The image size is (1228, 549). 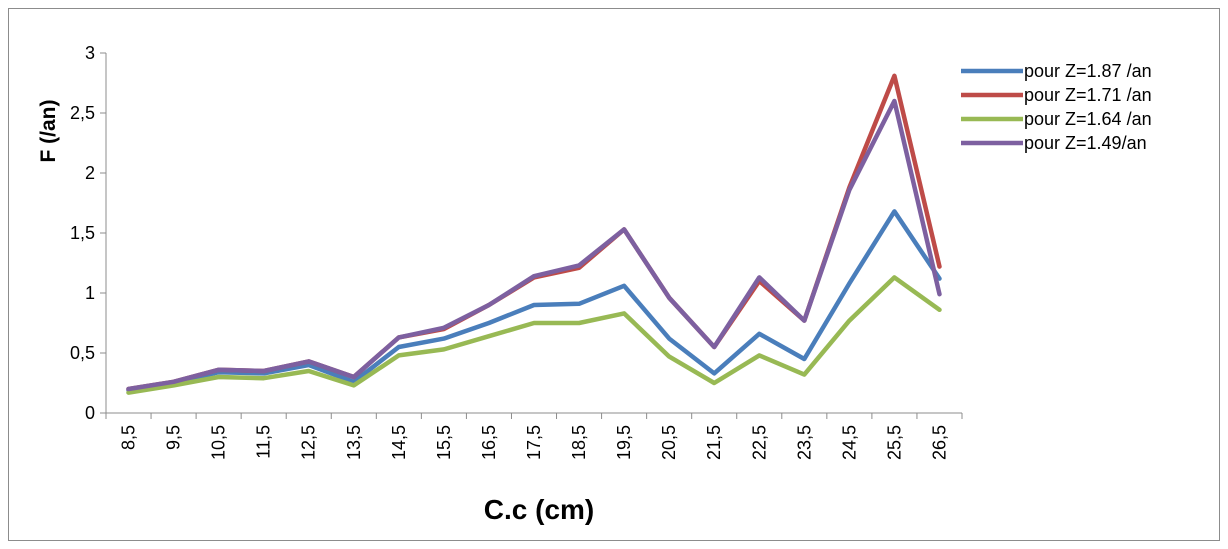 What do you see at coordinates (534, 442) in the screenshot?
I see `x-tick-label: 17,5` at bounding box center [534, 442].